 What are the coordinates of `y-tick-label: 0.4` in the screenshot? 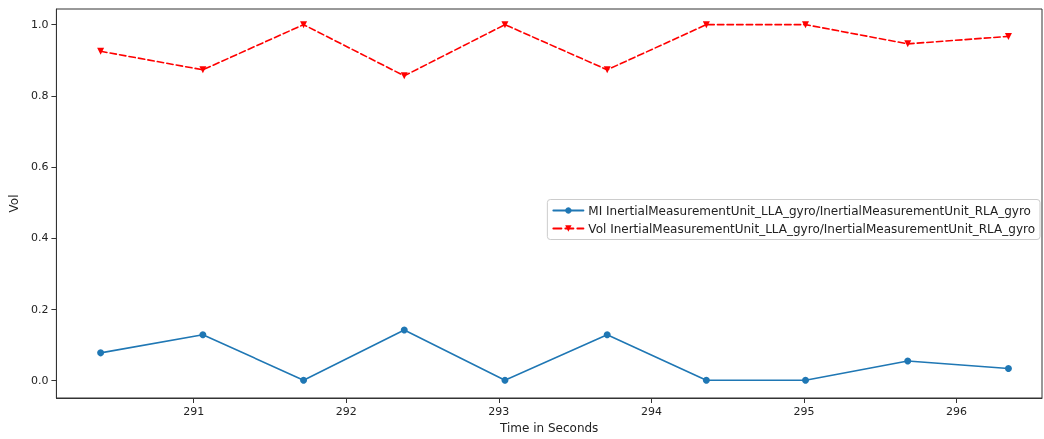 It's located at (39, 238).